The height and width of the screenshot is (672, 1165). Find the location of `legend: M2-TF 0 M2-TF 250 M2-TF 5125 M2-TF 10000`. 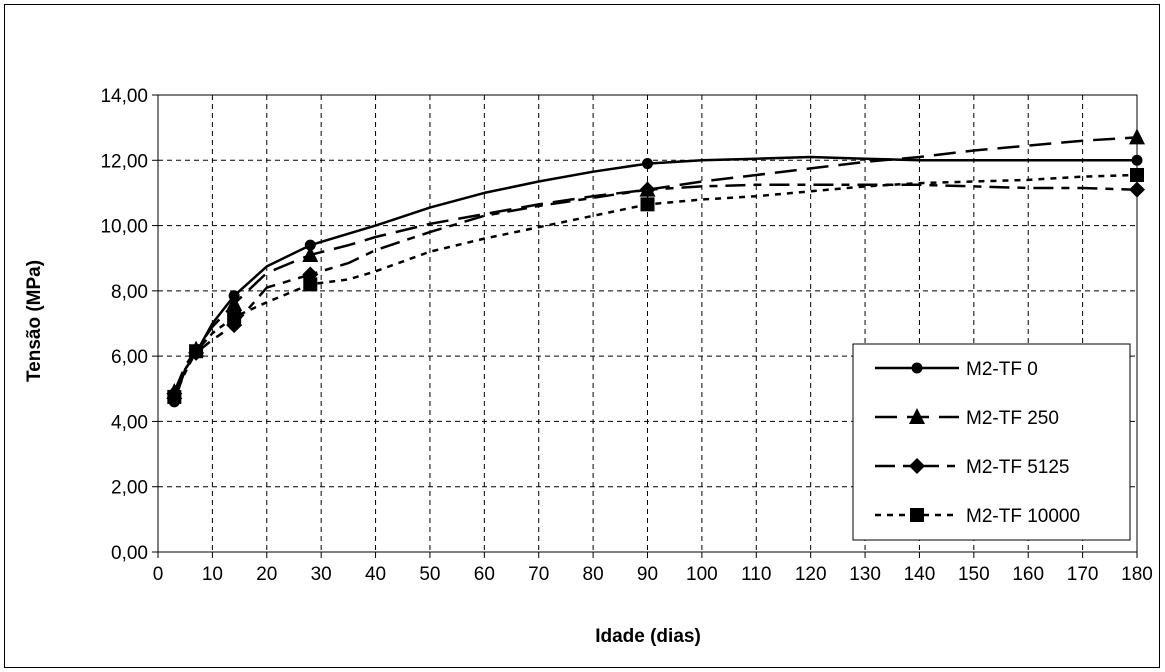

legend: M2-TF 0 M2-TF 250 M2-TF 5125 M2-TF 10000 is located at coordinates (991, 442).